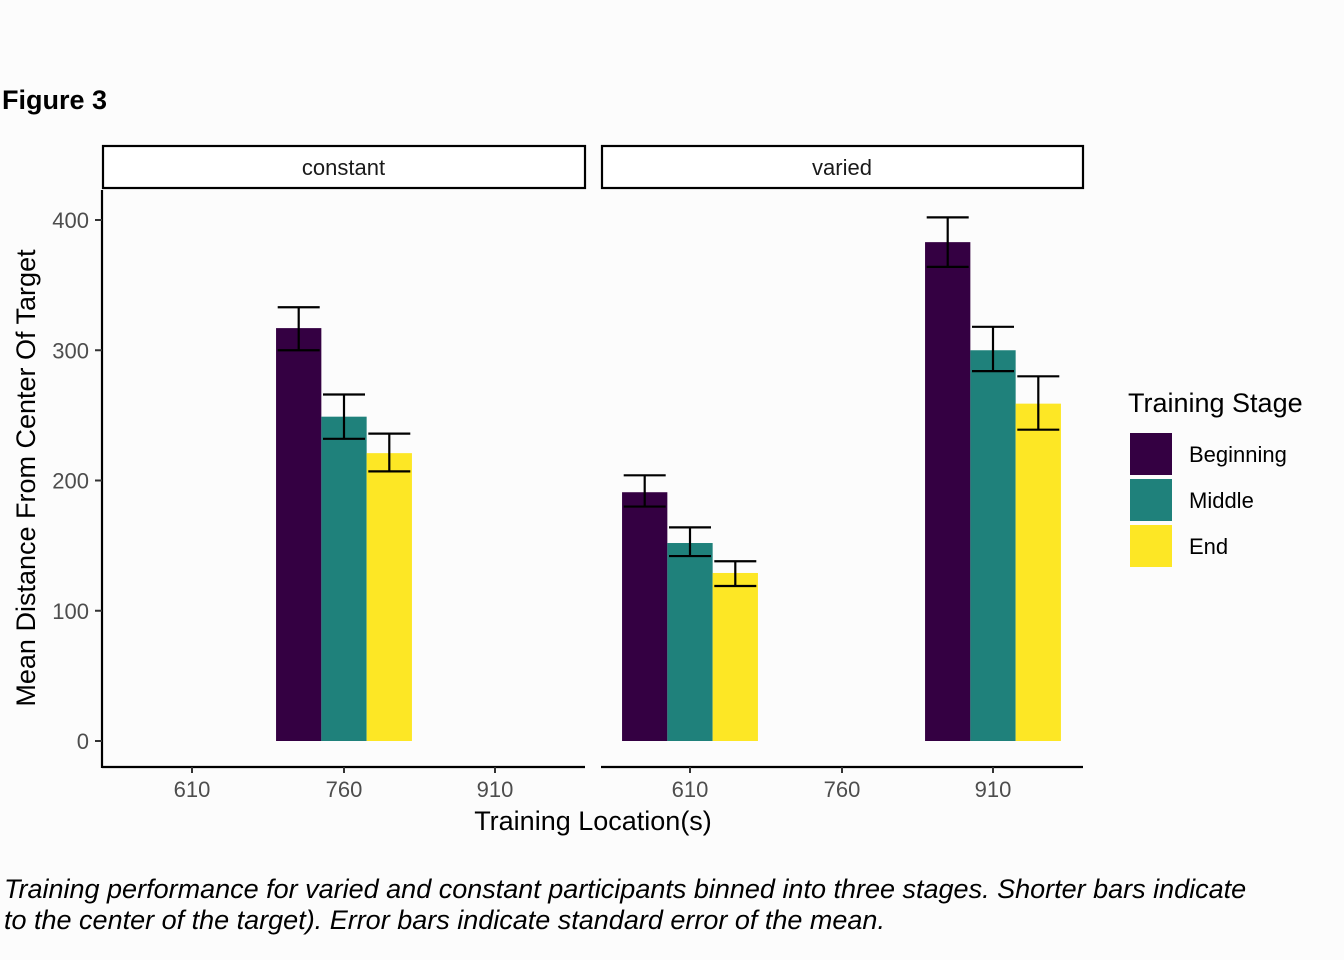  I want to click on legend-title: Training Stage, so click(1215, 403).